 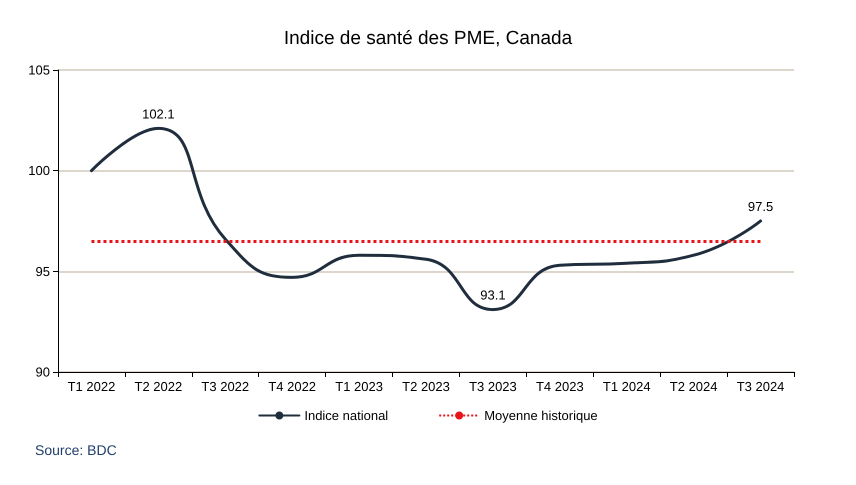 What do you see at coordinates (541, 415) in the screenshot?
I see `legend-label: Moyenne historique` at bounding box center [541, 415].